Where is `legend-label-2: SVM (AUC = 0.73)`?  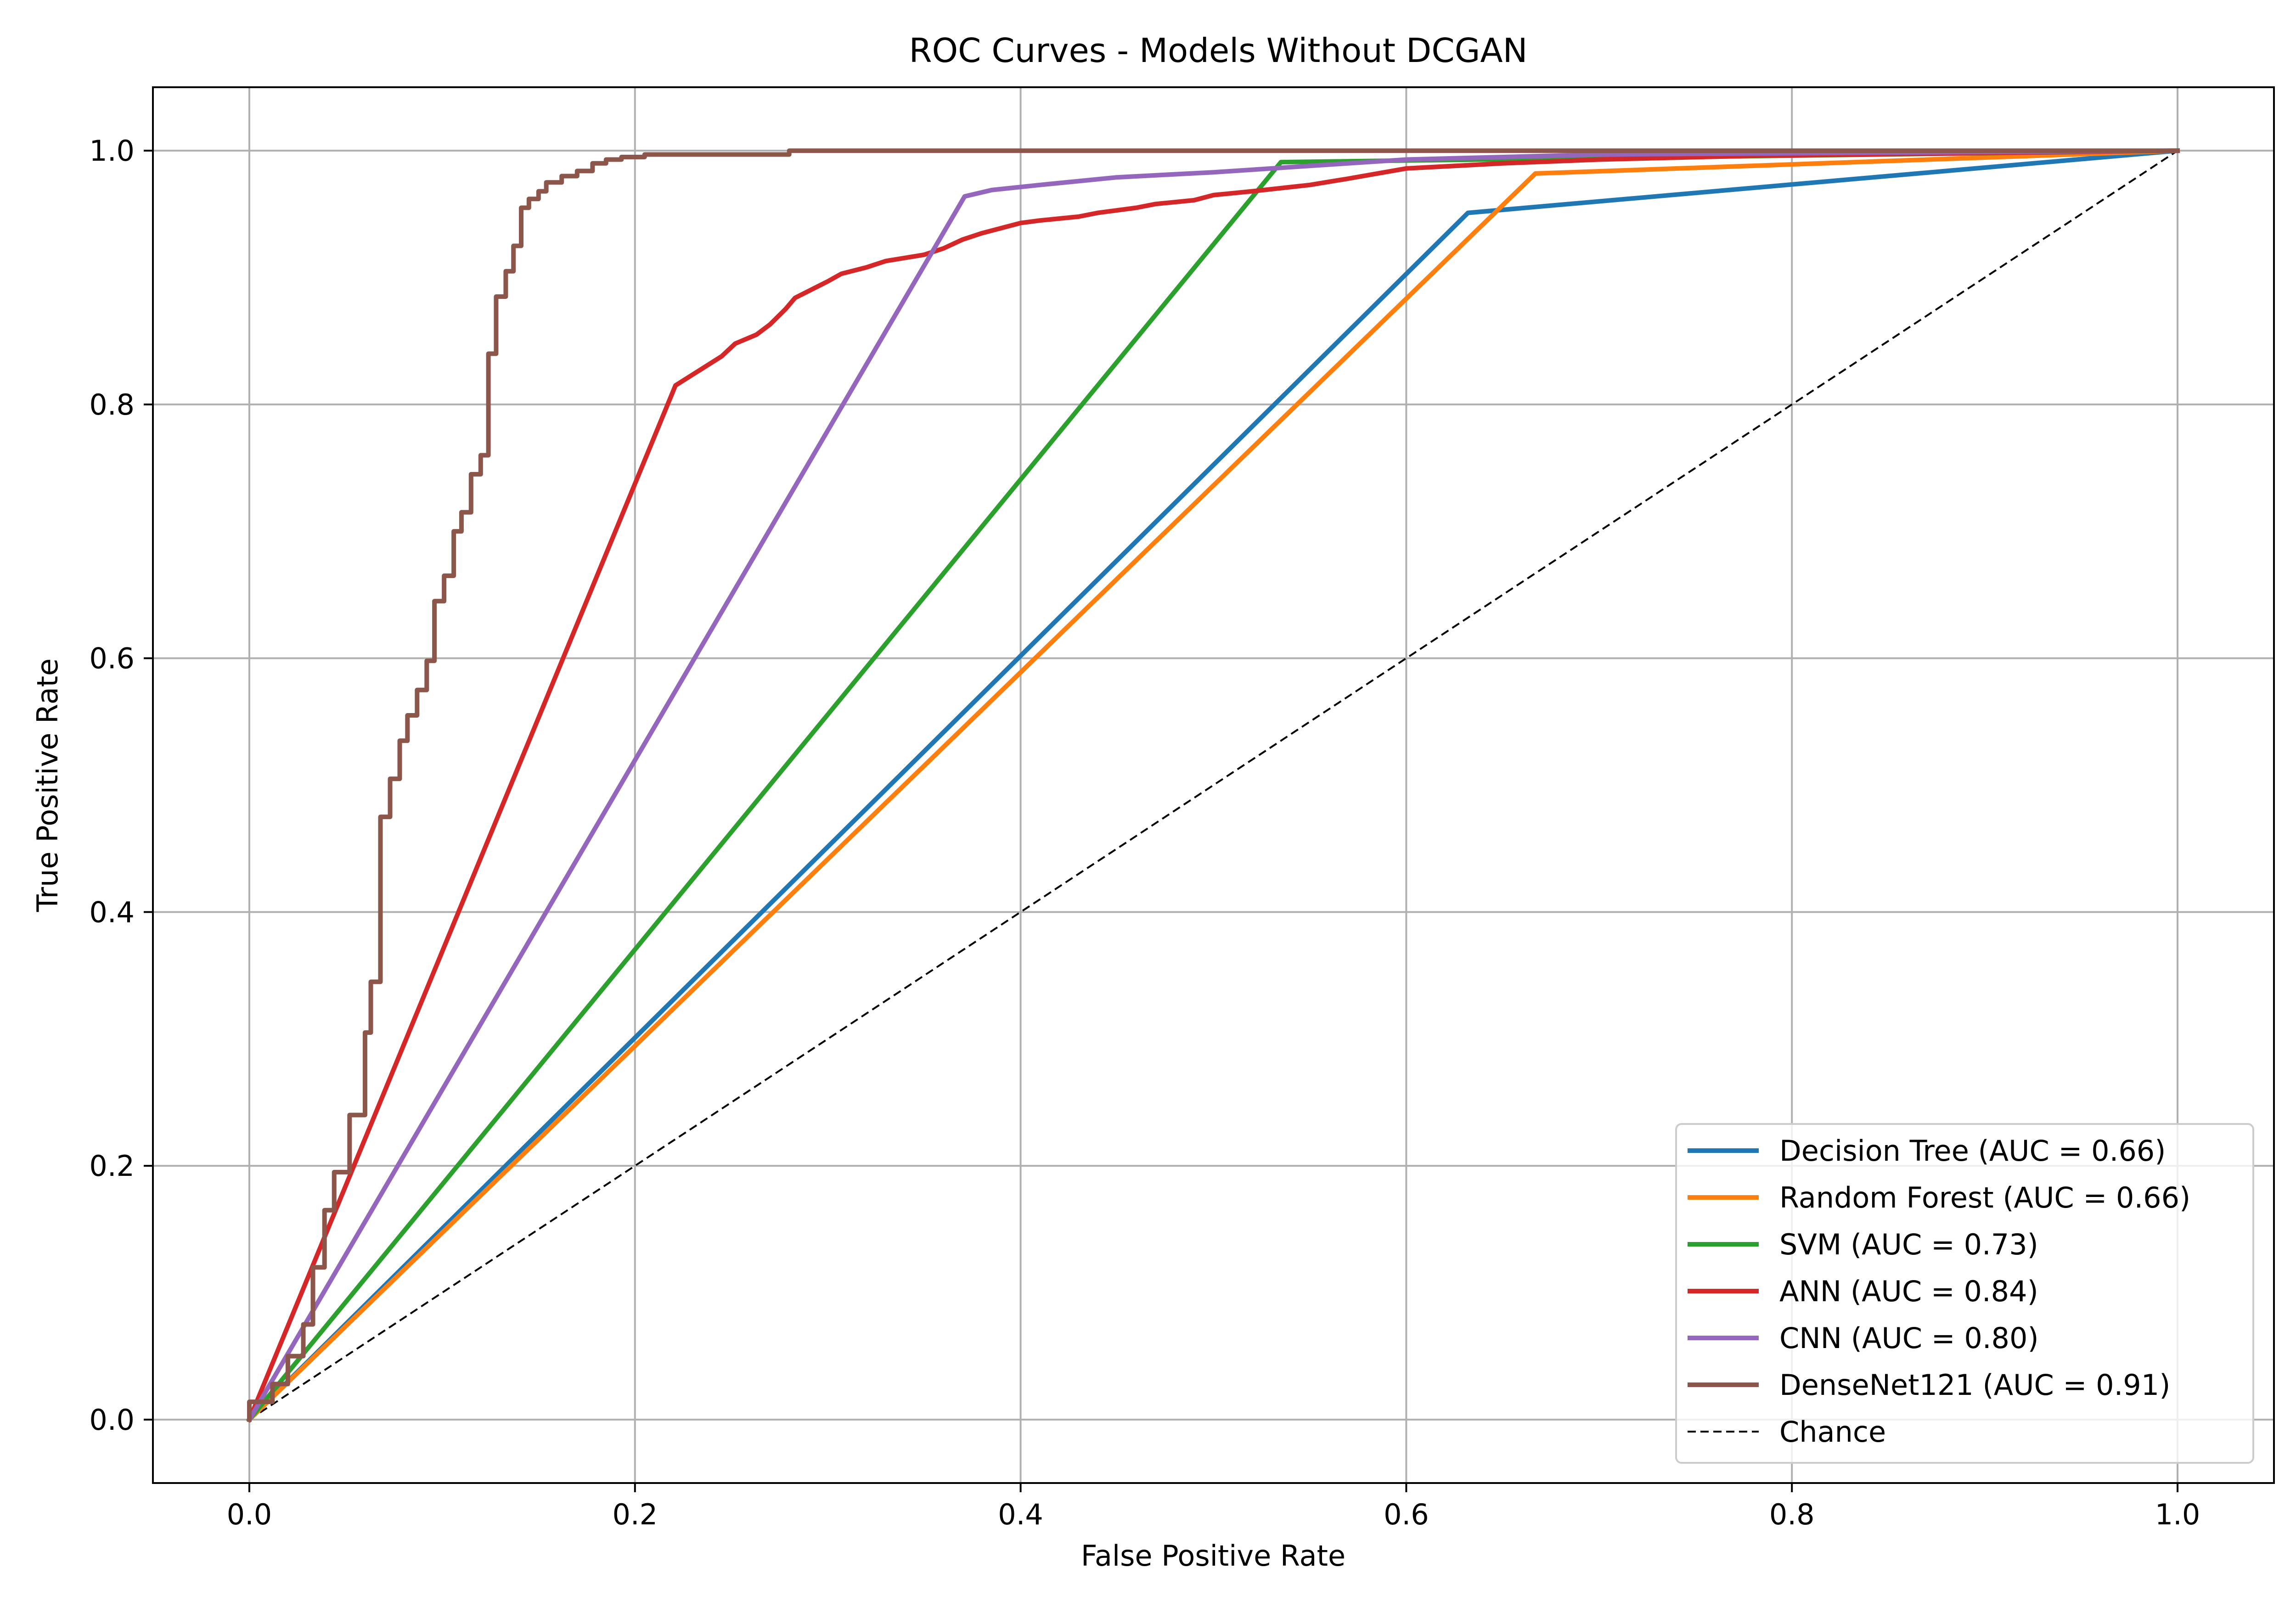 legend-label-2: SVM (AUC = 0.73) is located at coordinates (1909, 1244).